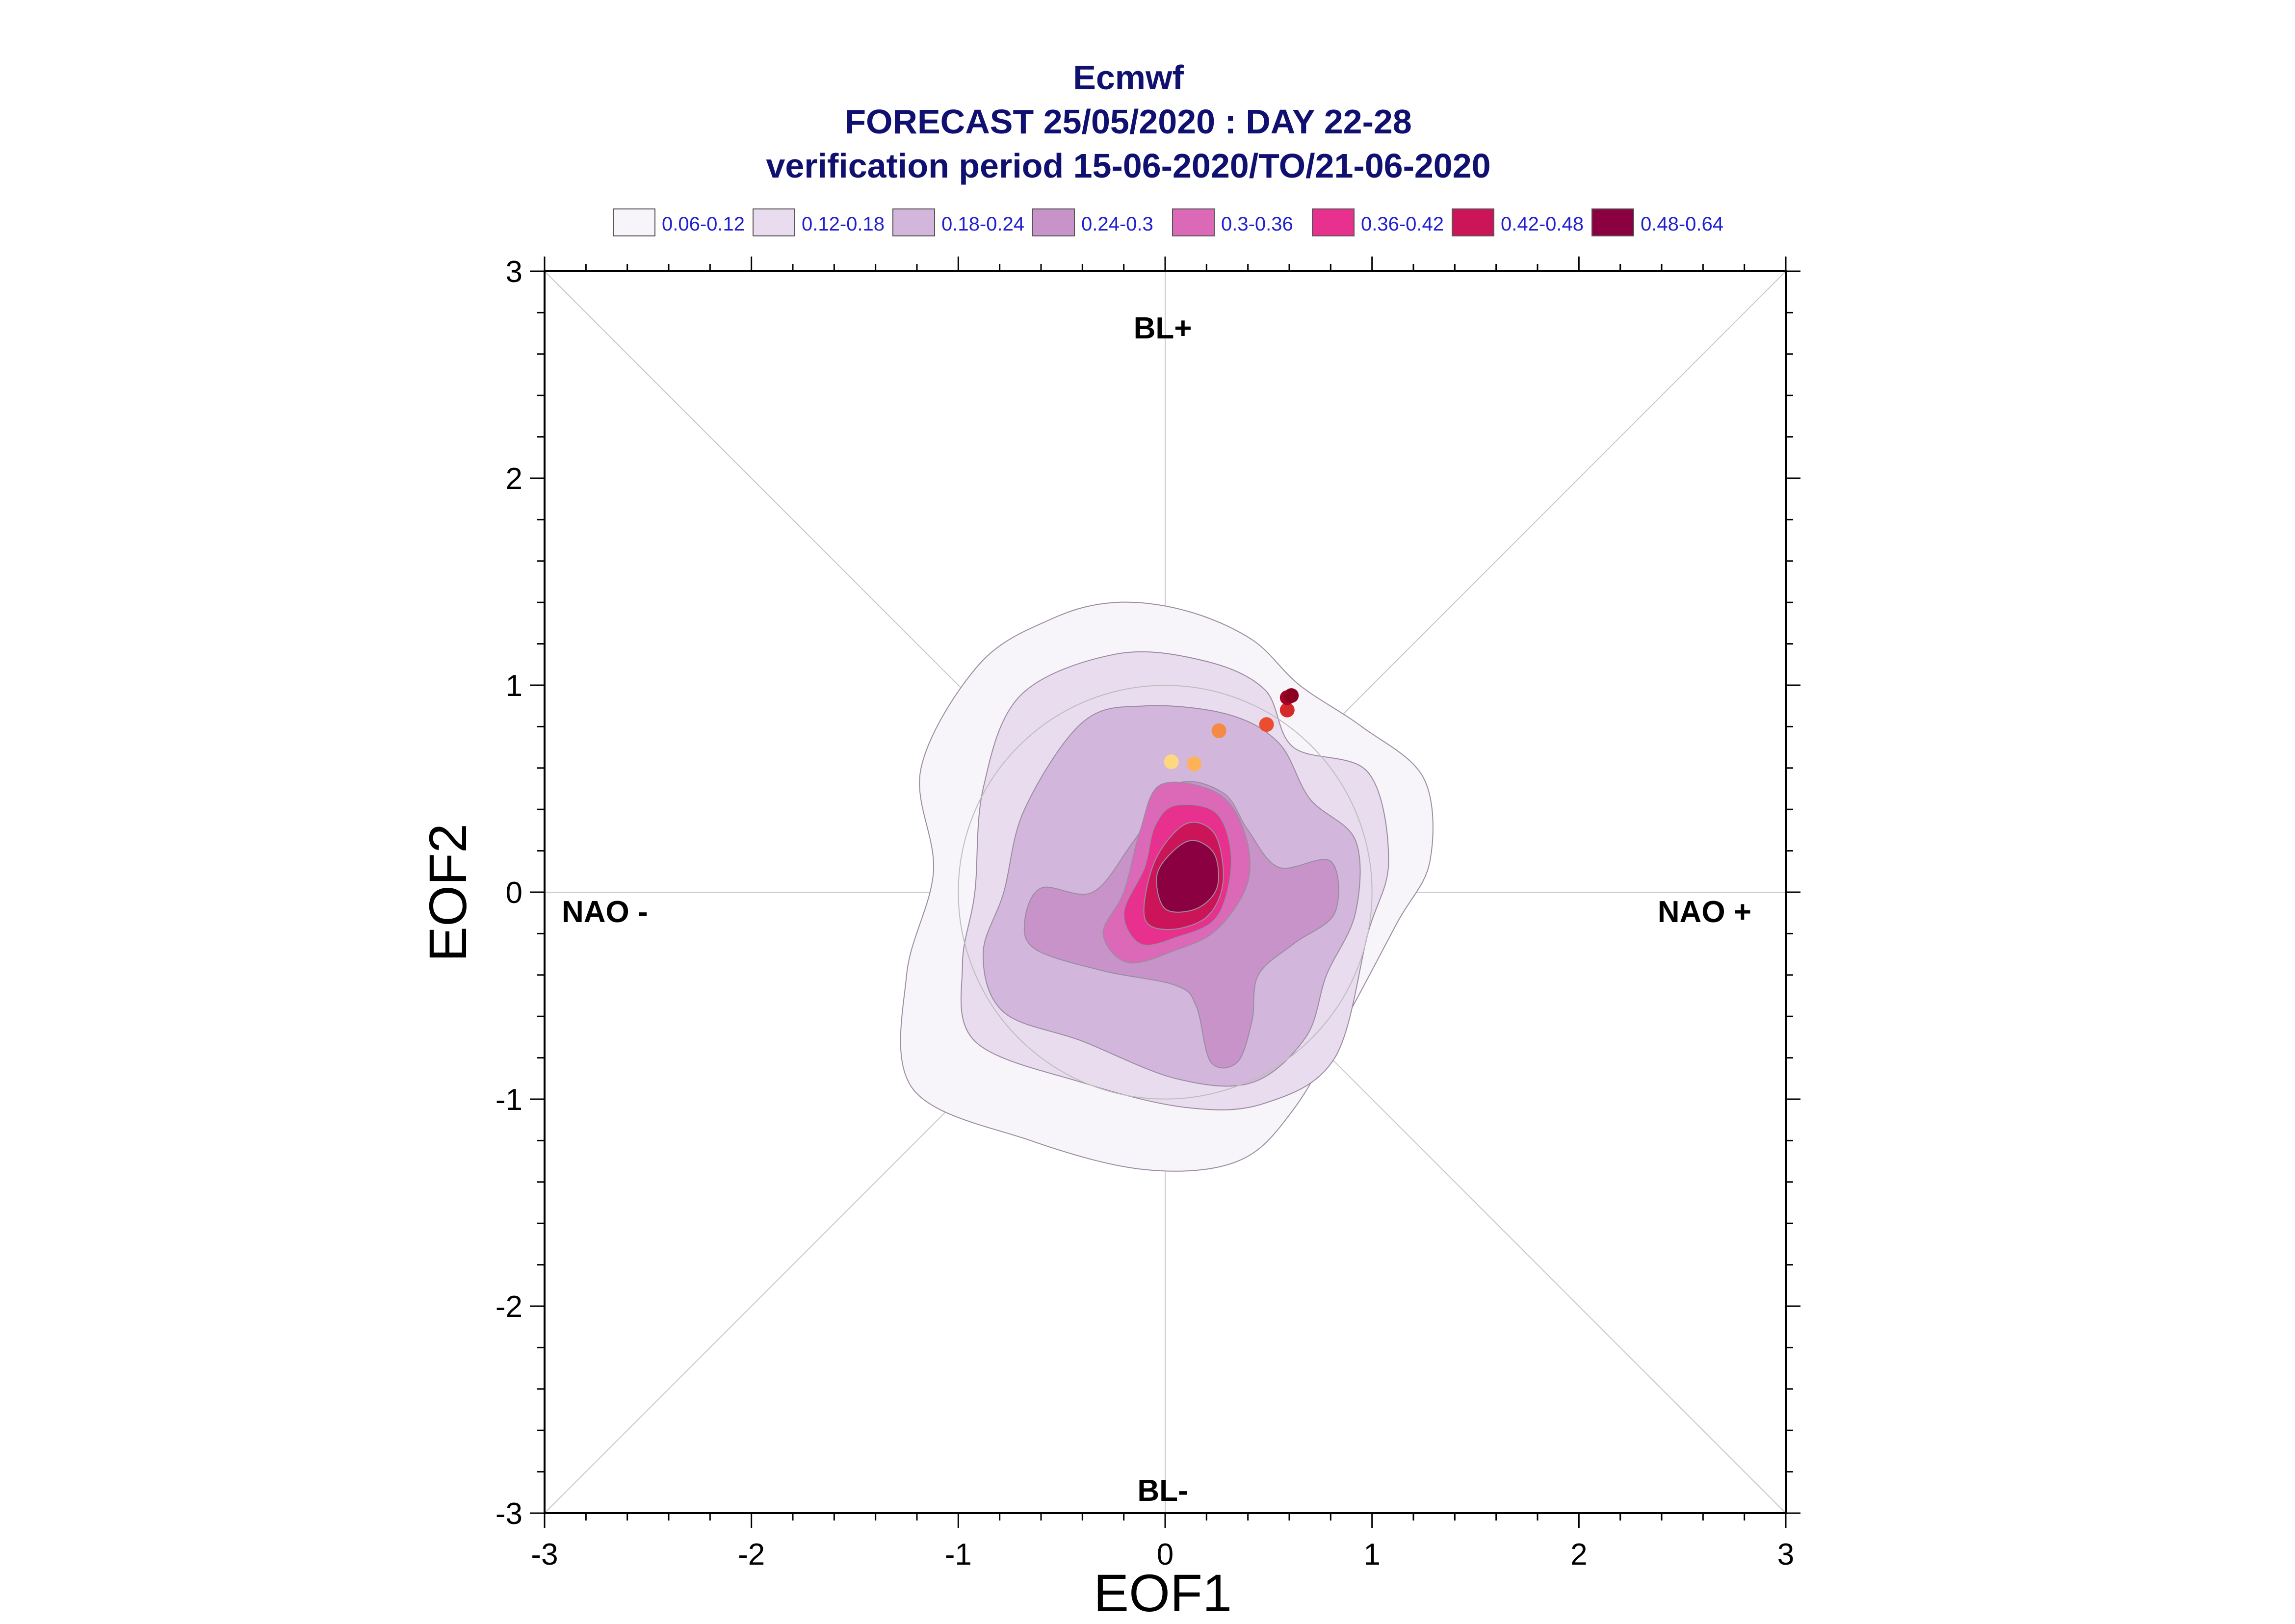 This screenshot has height=1624, width=2295. Describe the element at coordinates (605, 912) in the screenshot. I see `regime-label-left: NAO -` at that location.